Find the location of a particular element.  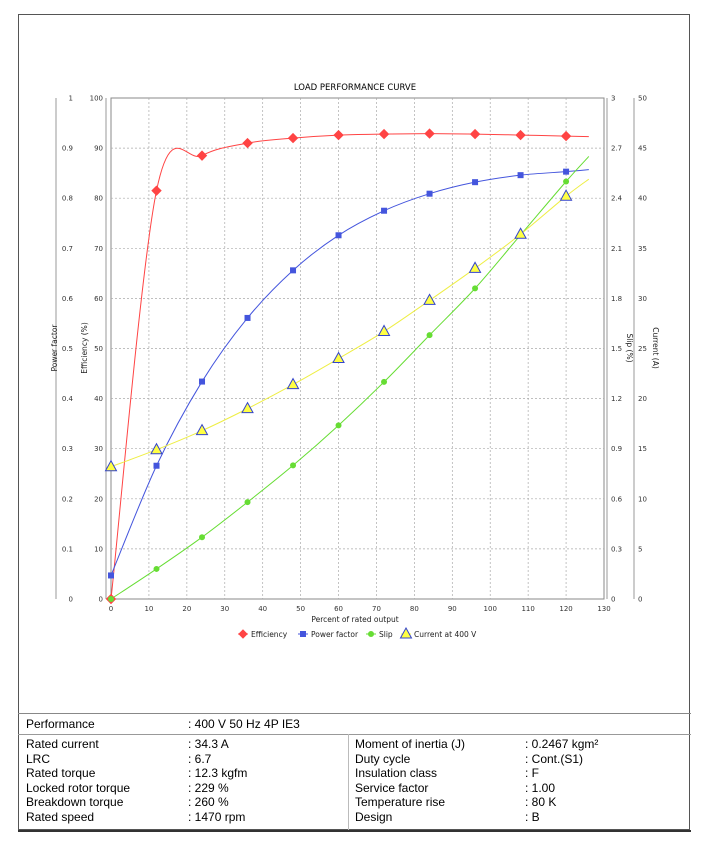

x-tick-label: 110 is located at coordinates (527, 609).